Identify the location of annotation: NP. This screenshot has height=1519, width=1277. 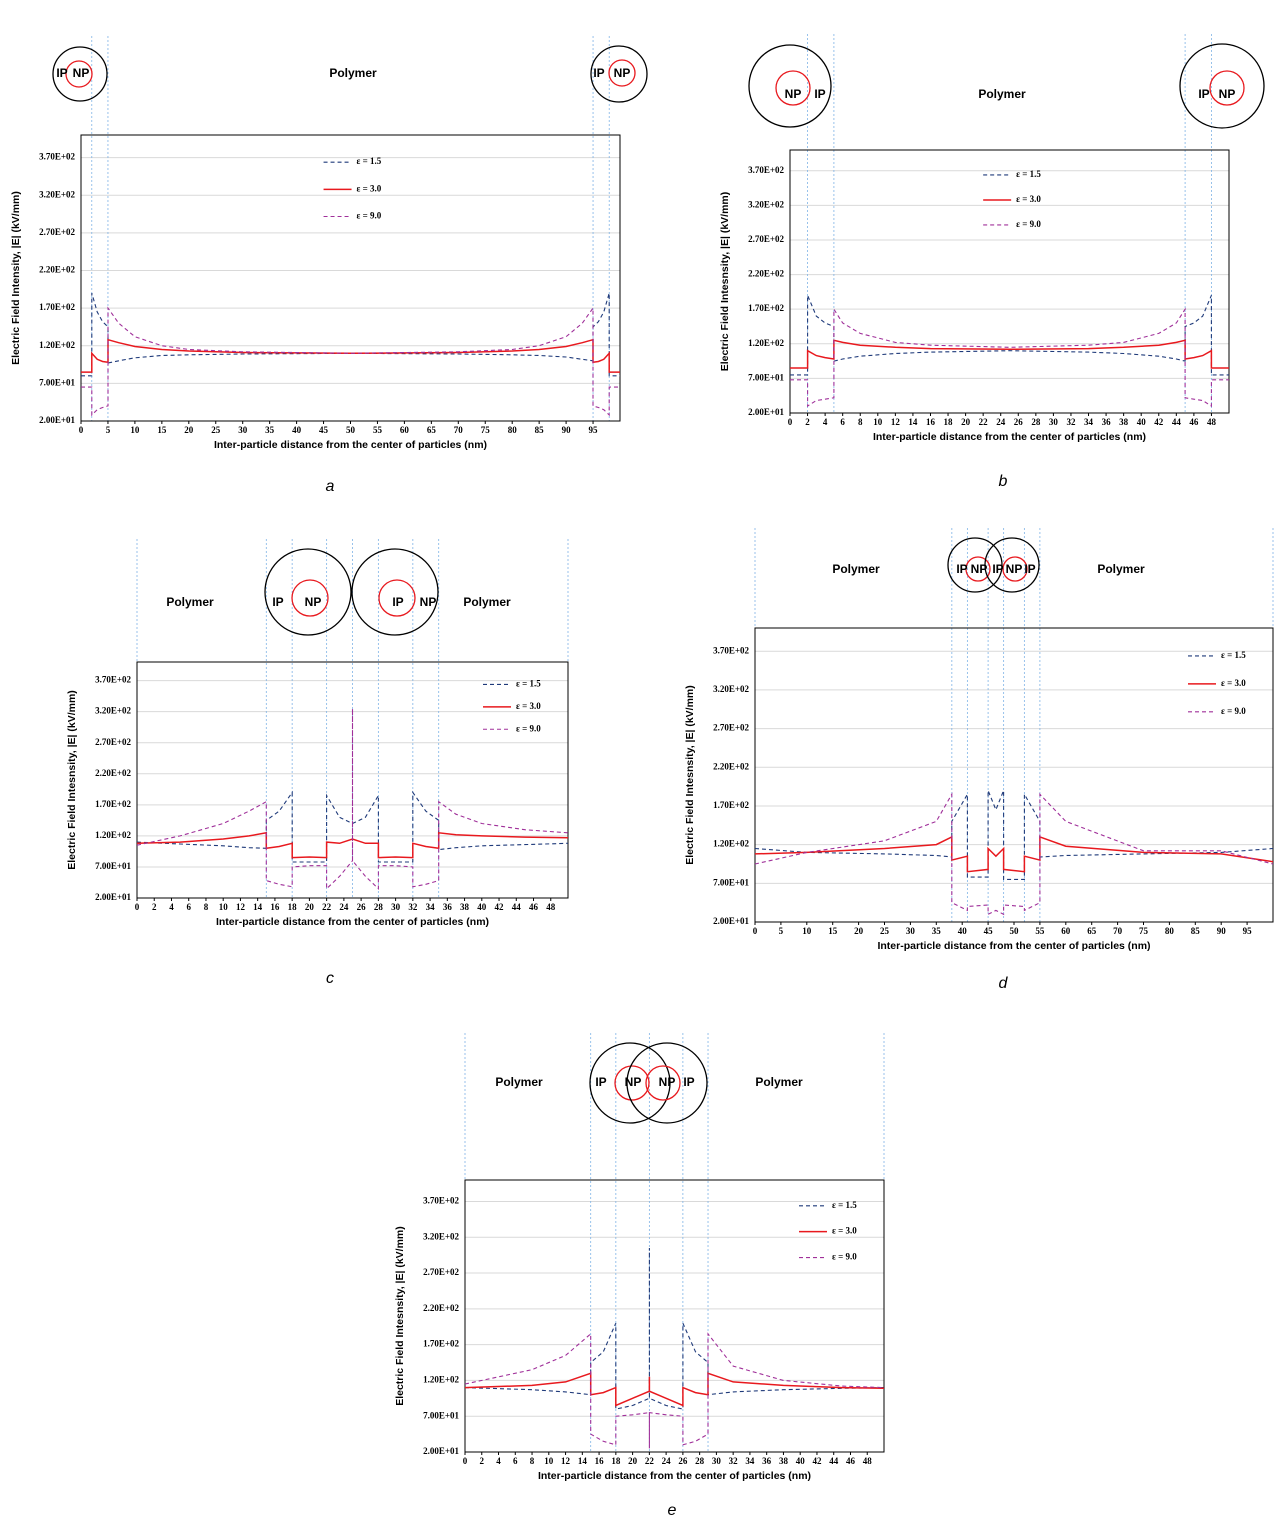
(1014, 569).